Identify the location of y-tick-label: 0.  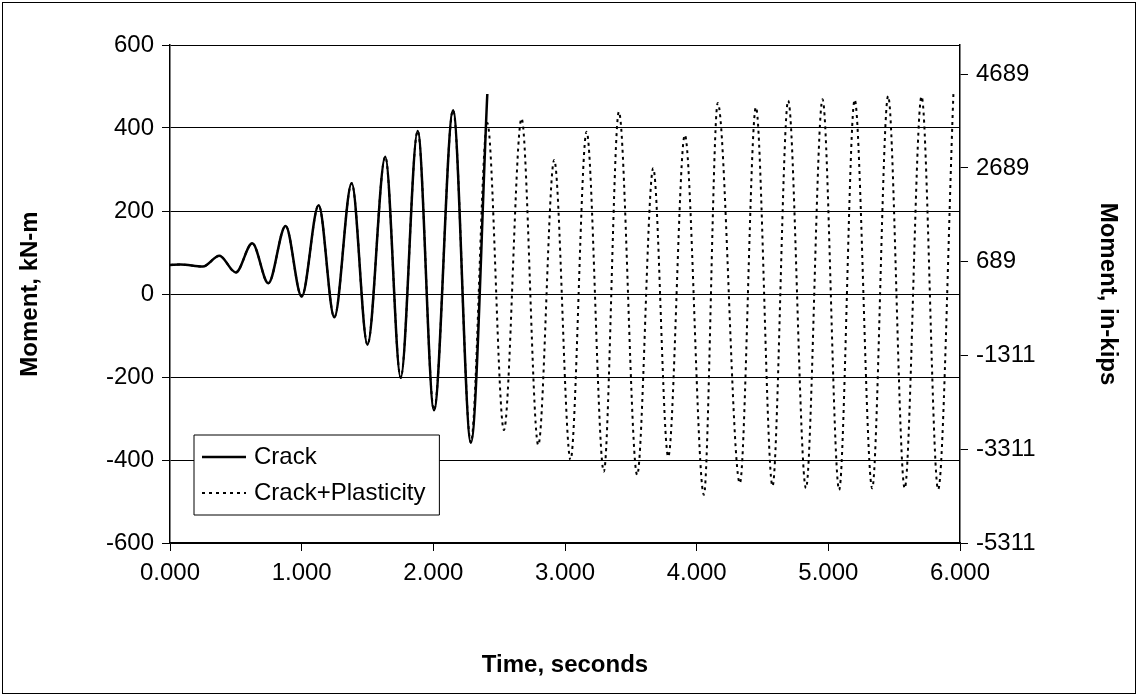
(147, 292).